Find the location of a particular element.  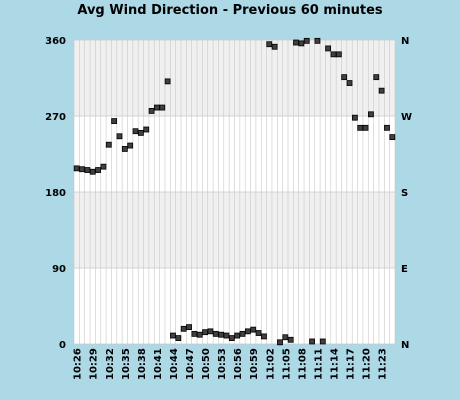

x-tick-label: 10:59 is located at coordinates (254, 364).